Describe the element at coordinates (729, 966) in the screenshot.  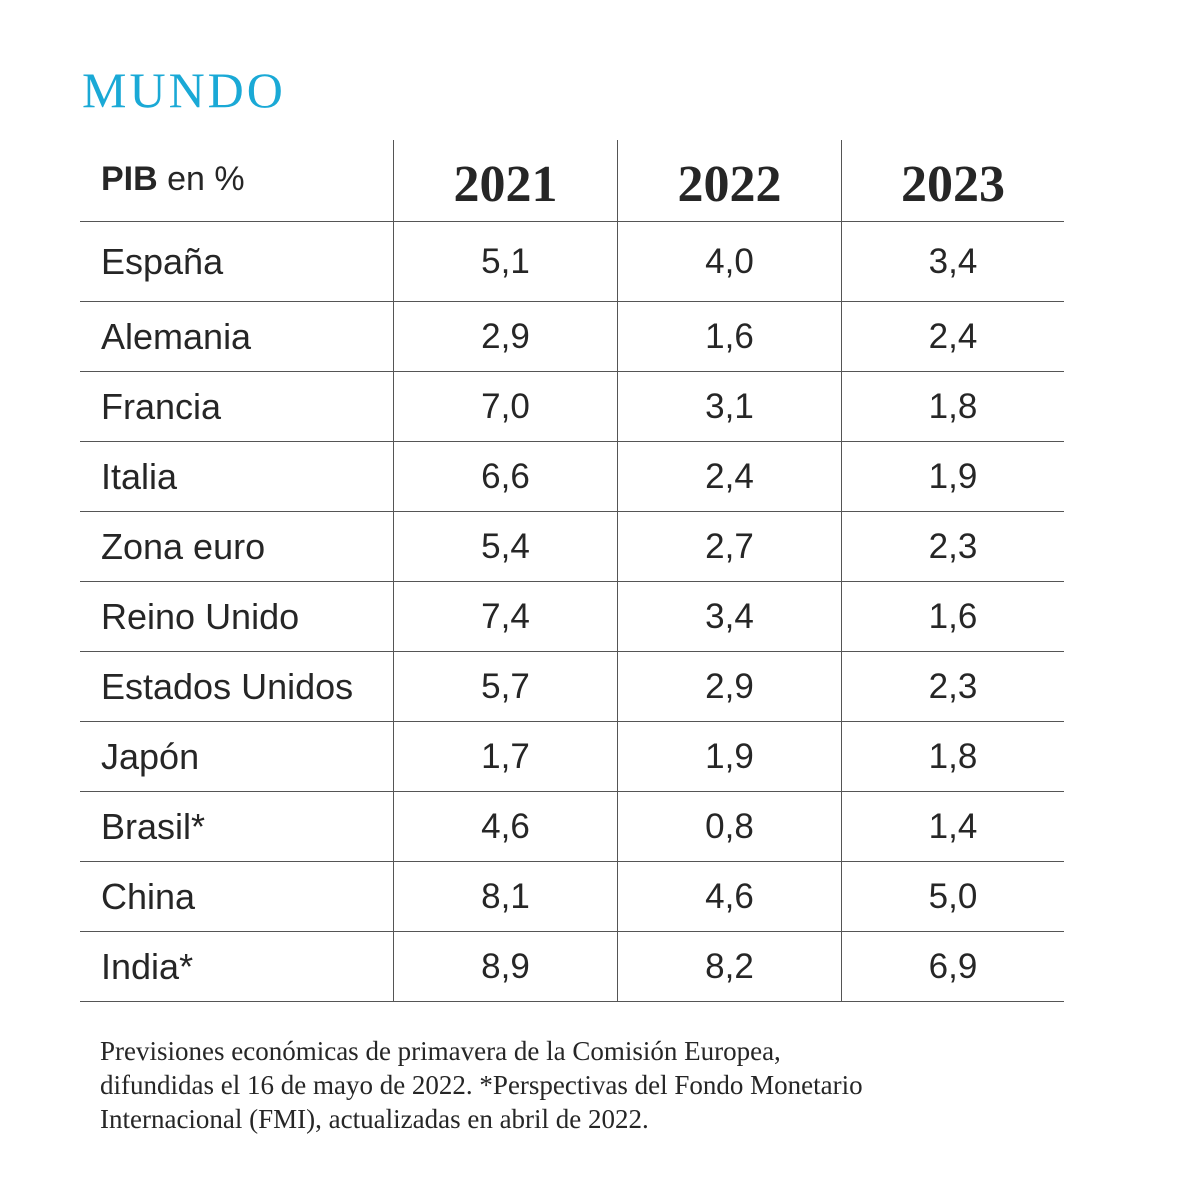
I see `cell-value-2022: 8,2` at that location.